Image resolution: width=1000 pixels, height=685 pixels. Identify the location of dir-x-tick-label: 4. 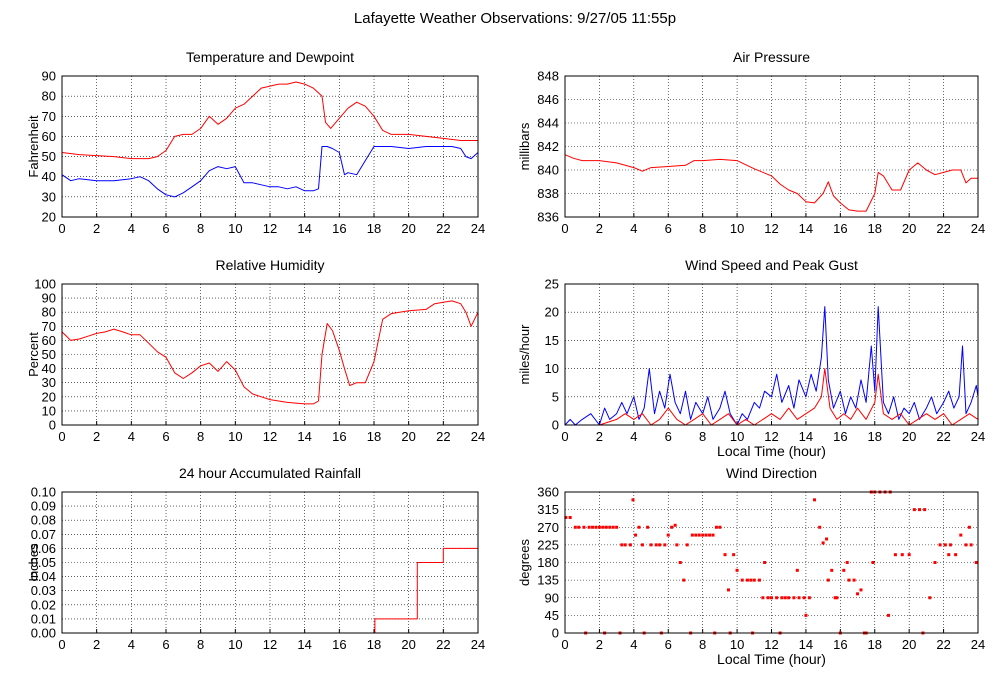
(633, 644).